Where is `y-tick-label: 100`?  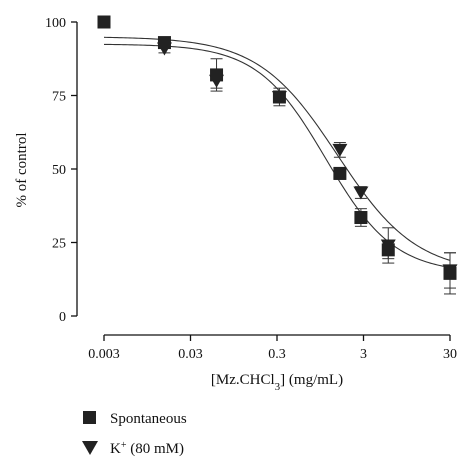
y-tick-label: 100 is located at coordinates (55, 23).